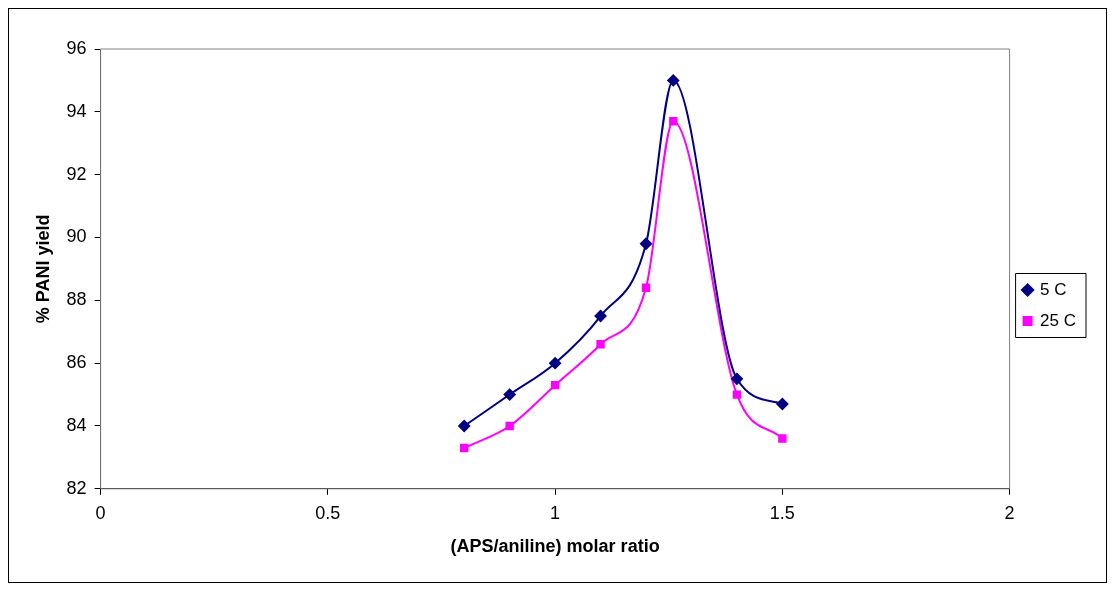 This screenshot has width=1115, height=591. I want to click on x-tick-label: 2, so click(1009, 512).